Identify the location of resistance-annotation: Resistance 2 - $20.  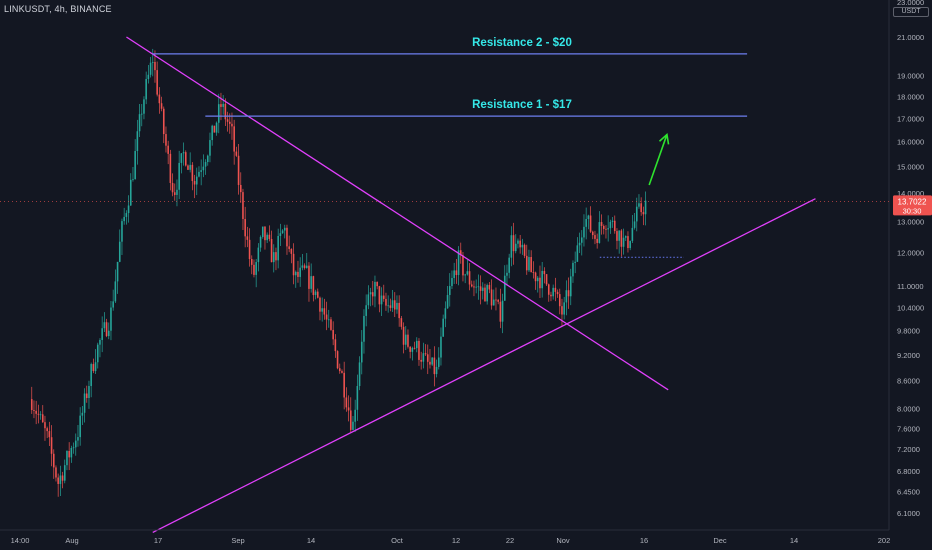
(522, 43).